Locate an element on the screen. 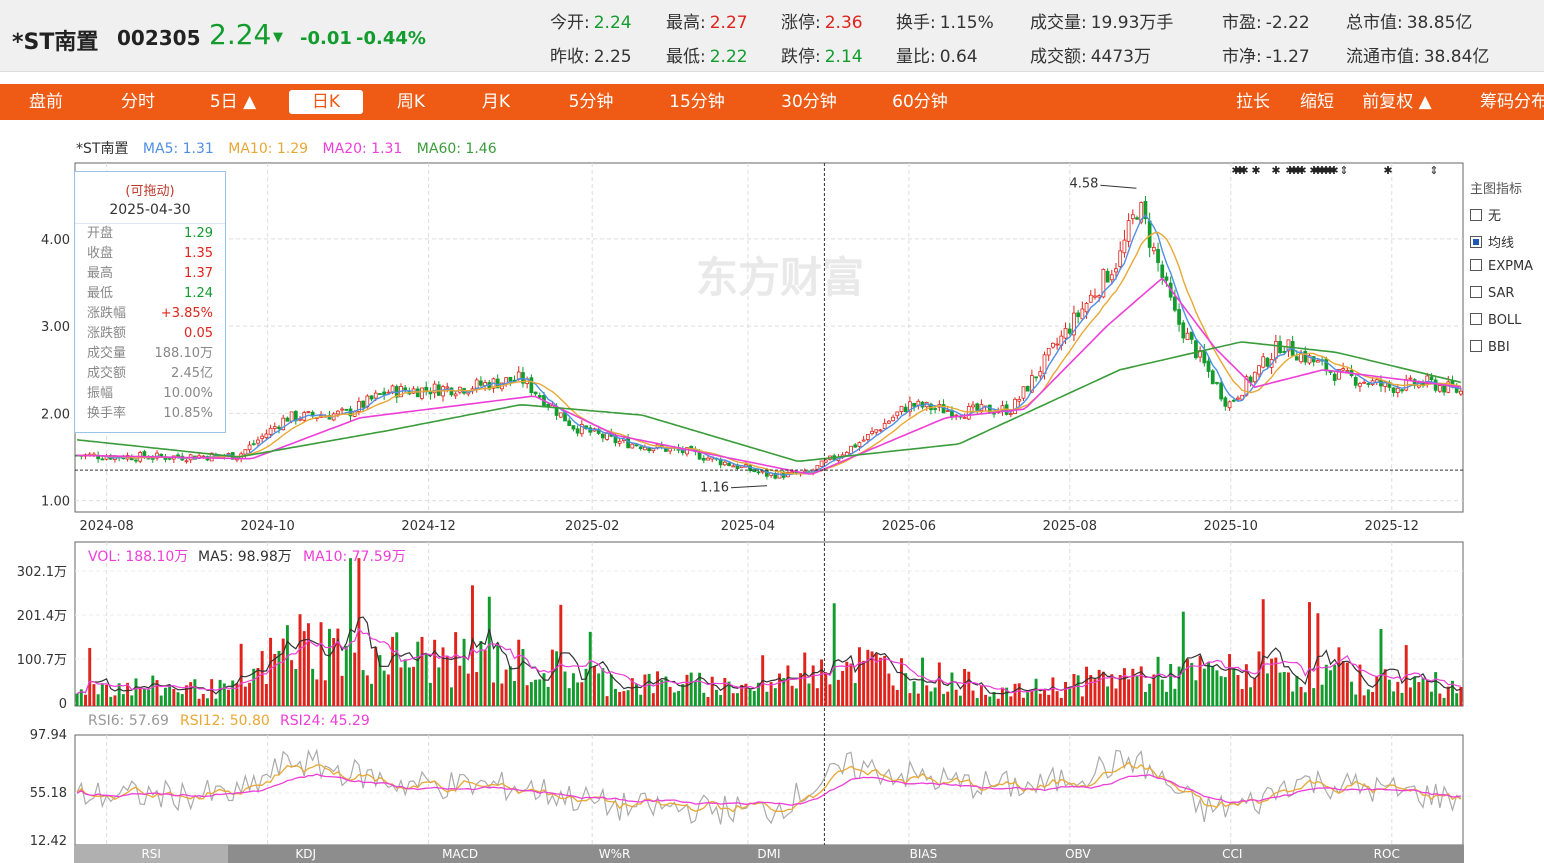 This screenshot has height=863, width=1544. legend-ma20: MA20: 1.31 is located at coordinates (362, 149).